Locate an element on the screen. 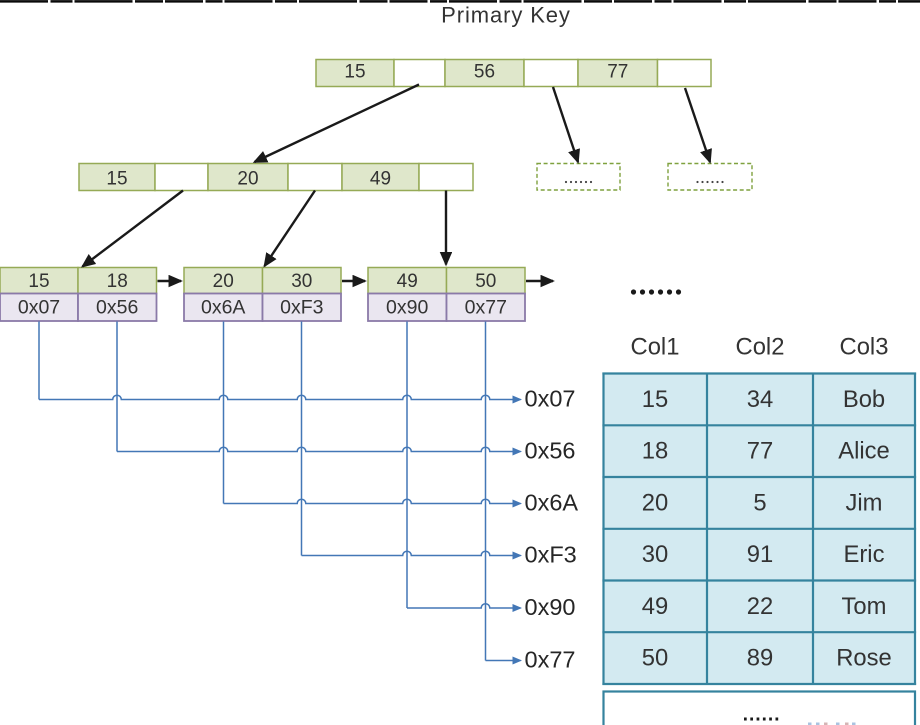 This screenshot has height=725, width=920. svg-text: Primary Key is located at coordinates (506, 15).